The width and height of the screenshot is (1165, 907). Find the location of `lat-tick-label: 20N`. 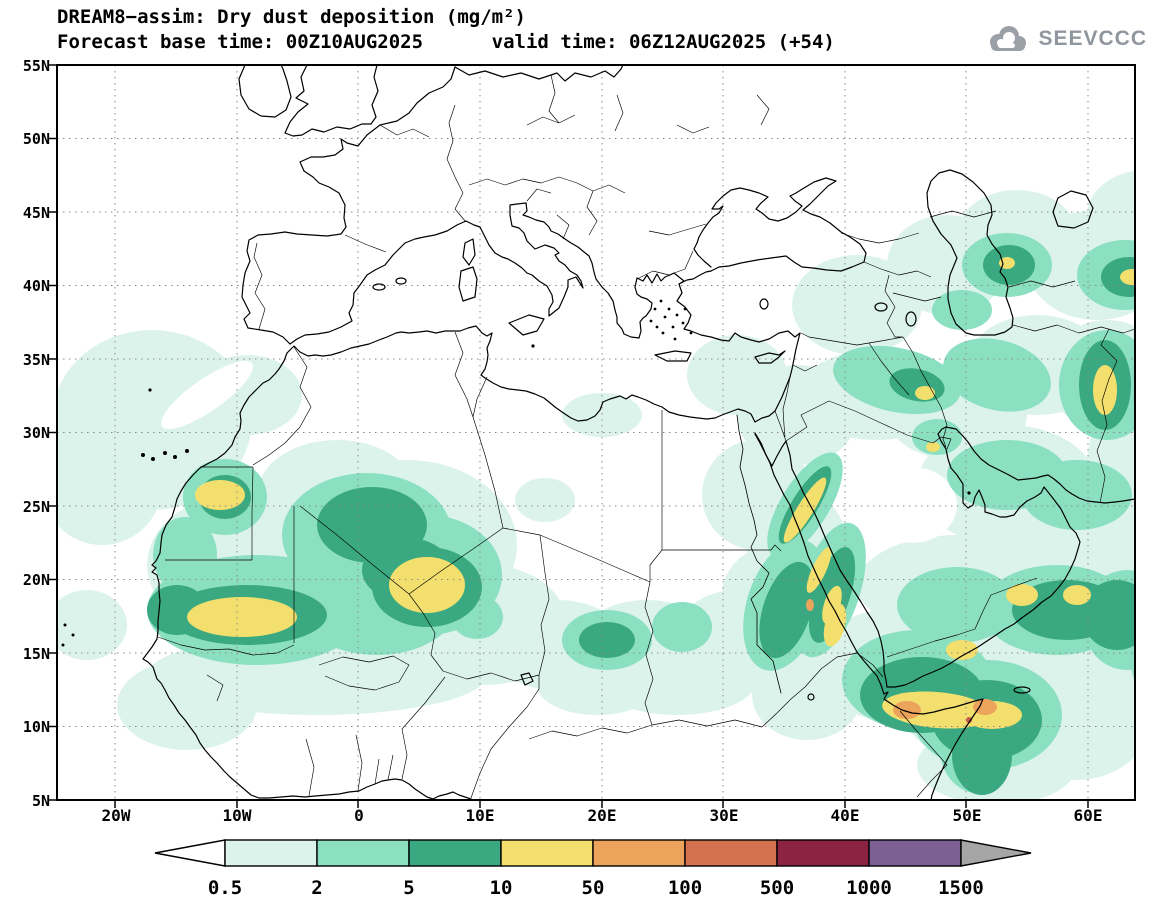

lat-tick-label: 20N is located at coordinates (36, 580).